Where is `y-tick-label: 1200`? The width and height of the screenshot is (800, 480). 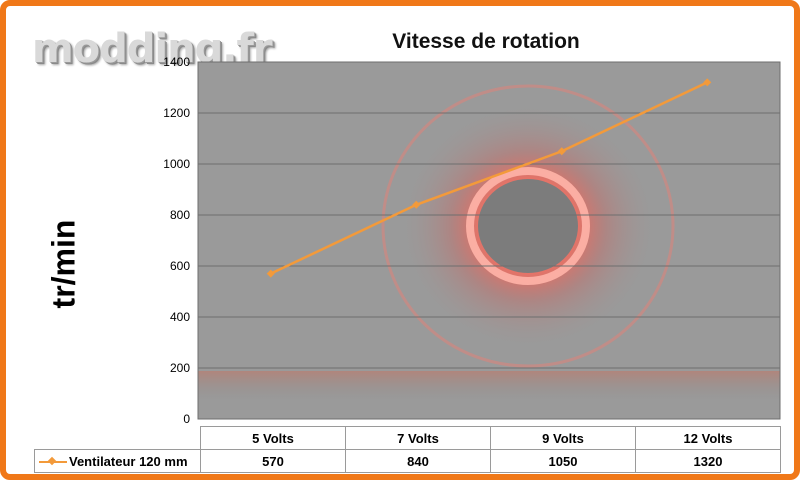
y-tick-label: 1200 is located at coordinates (176, 113).